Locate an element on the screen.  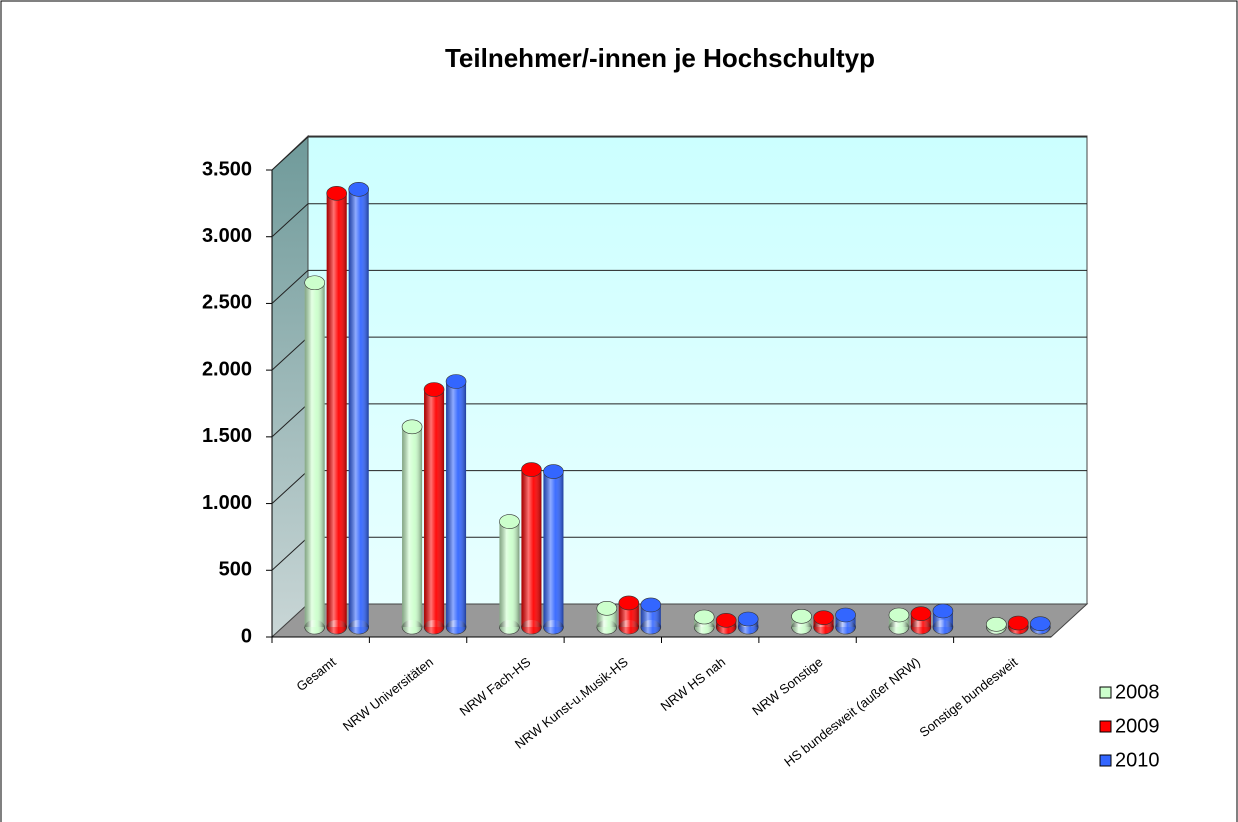
y-tick-label: 500 is located at coordinates (235, 570).